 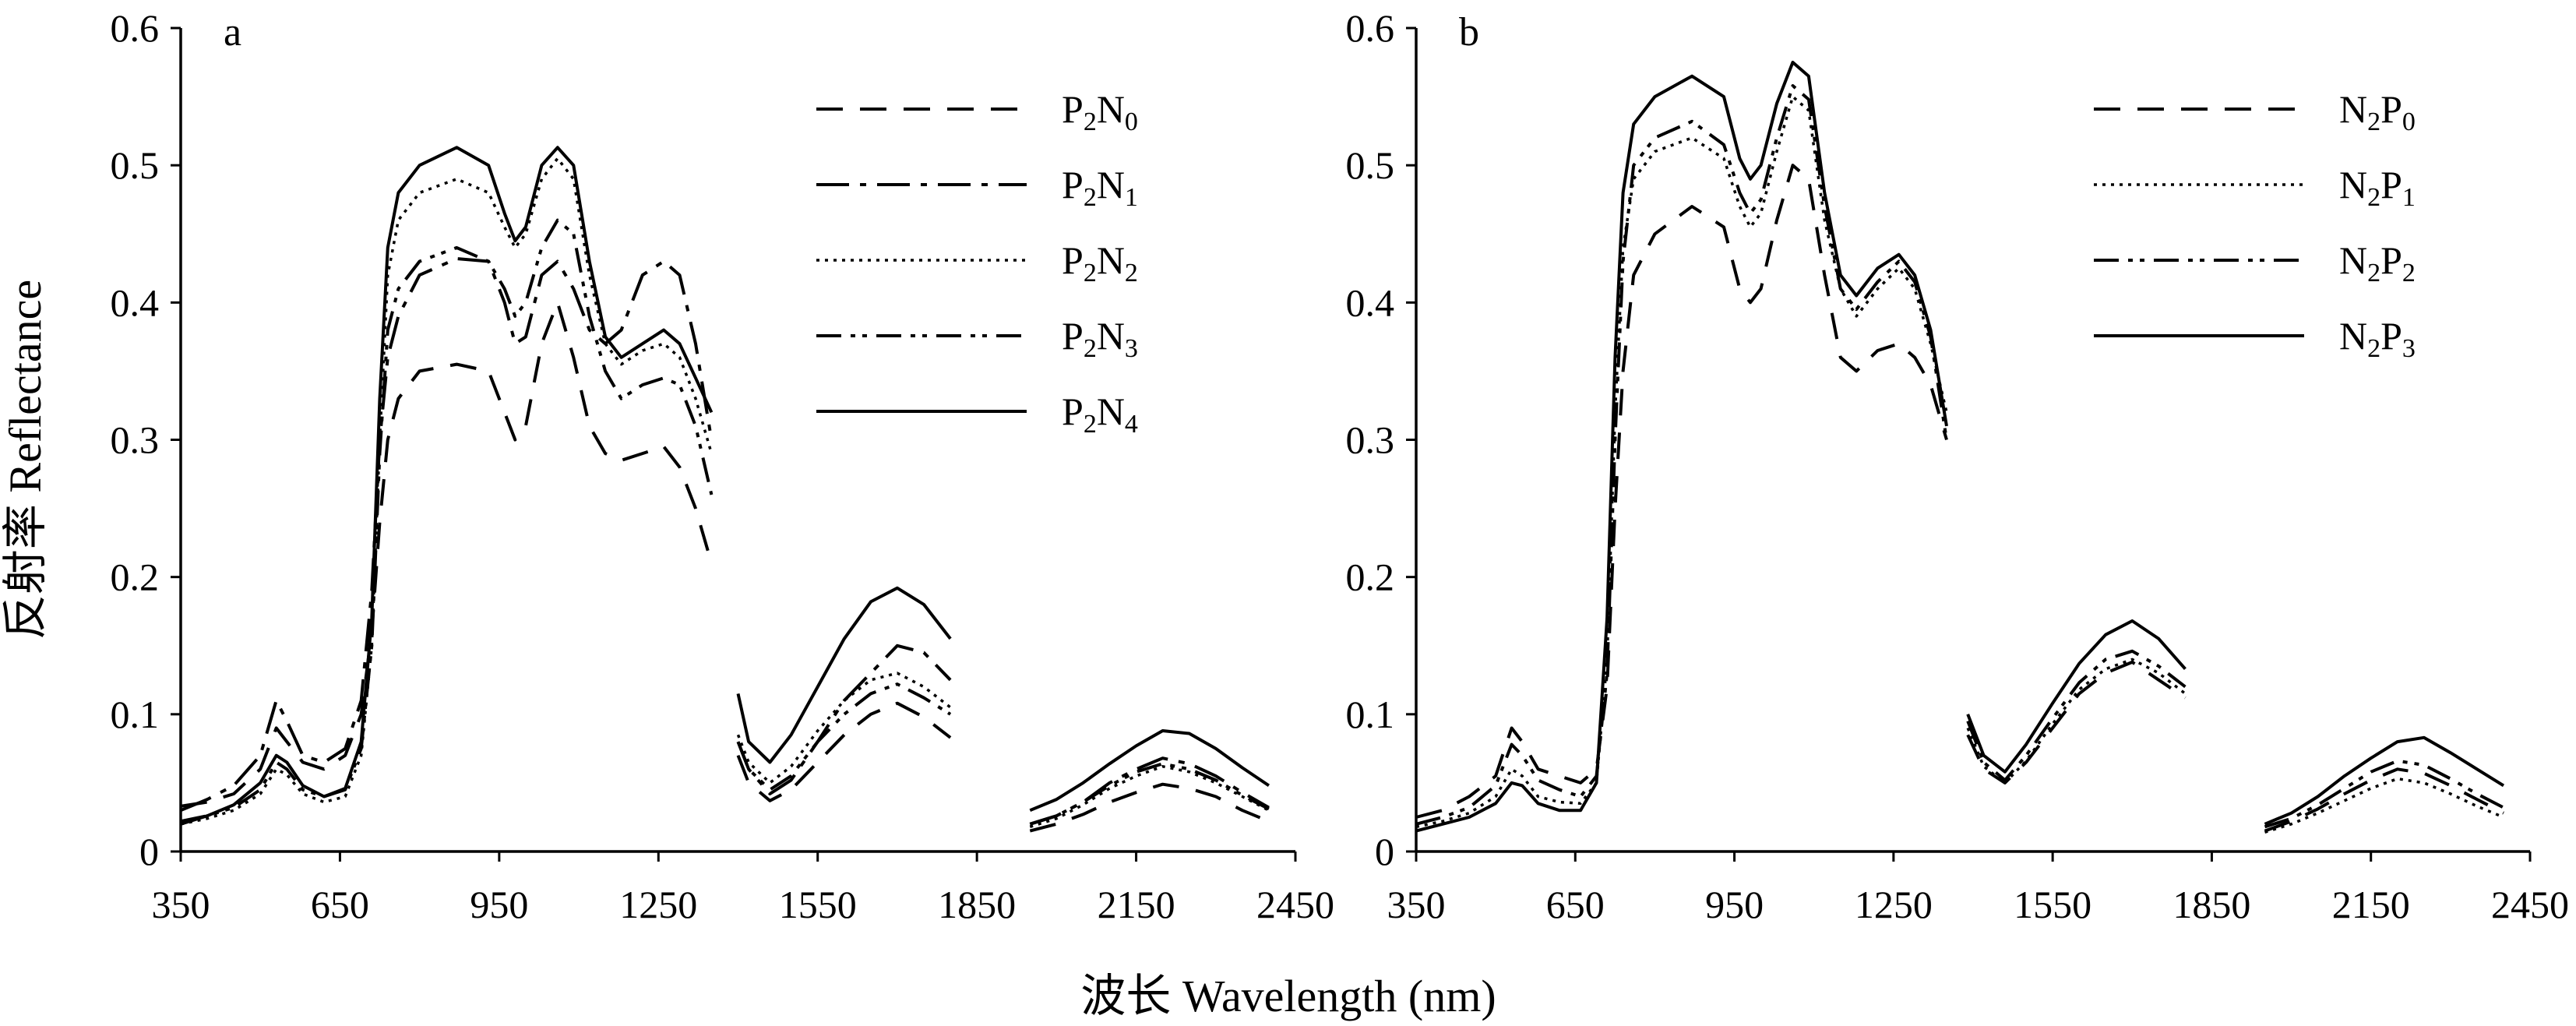 I want to click on legend-label-P2N2: P2N2, so click(x=1100, y=262).